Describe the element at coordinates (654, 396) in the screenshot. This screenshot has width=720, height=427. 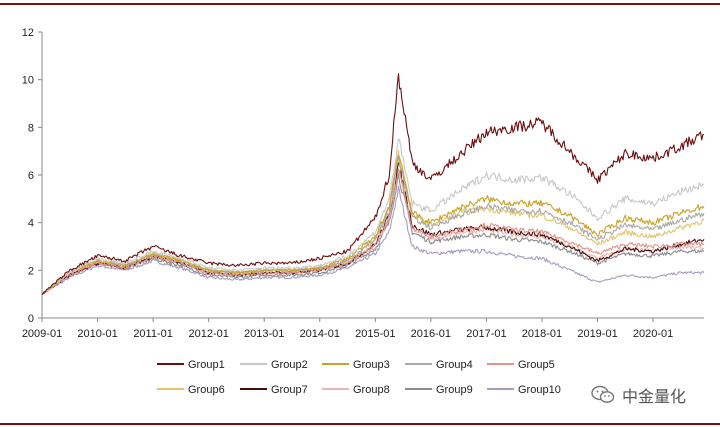
I see `watermark-text: 中金量化` at that location.